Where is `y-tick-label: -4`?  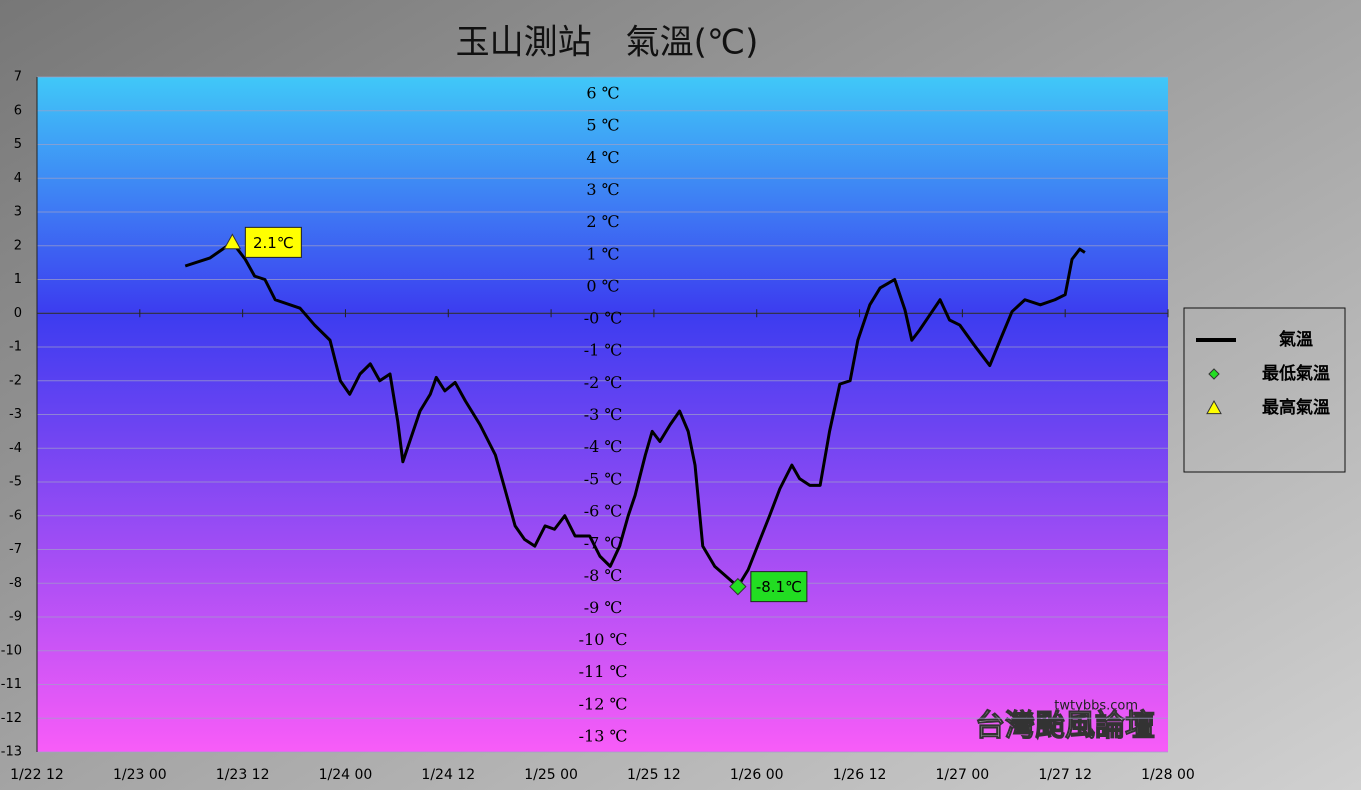 y-tick-label: -4 is located at coordinates (15, 448).